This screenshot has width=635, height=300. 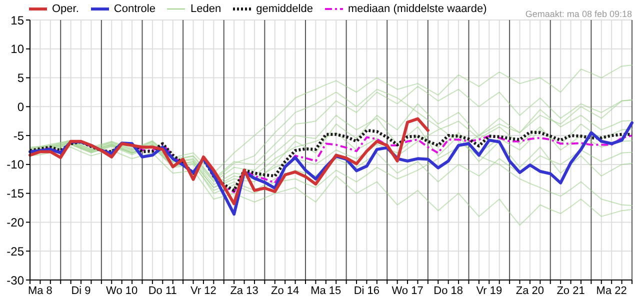 I want to click on legend-label: mediaan (middelste waarde), so click(x=417, y=9).